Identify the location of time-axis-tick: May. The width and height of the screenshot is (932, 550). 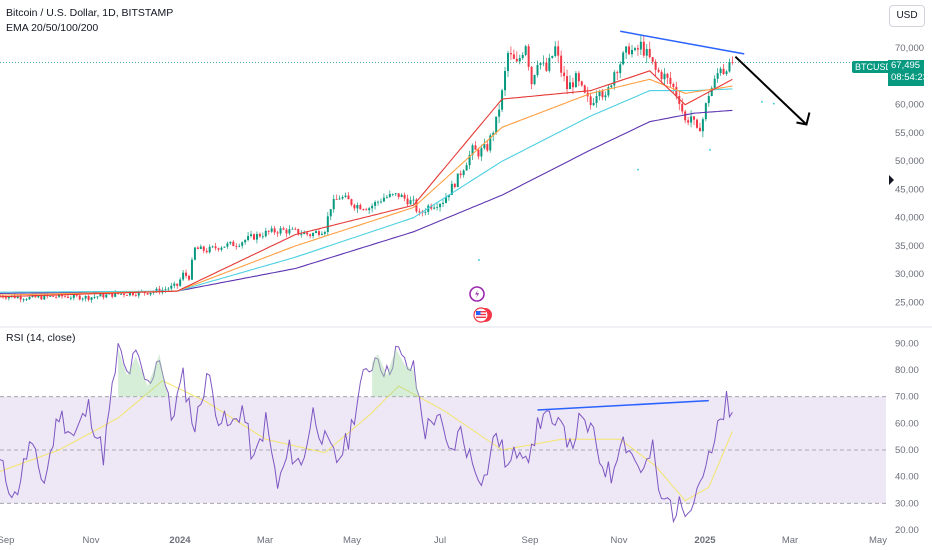
(352, 540).